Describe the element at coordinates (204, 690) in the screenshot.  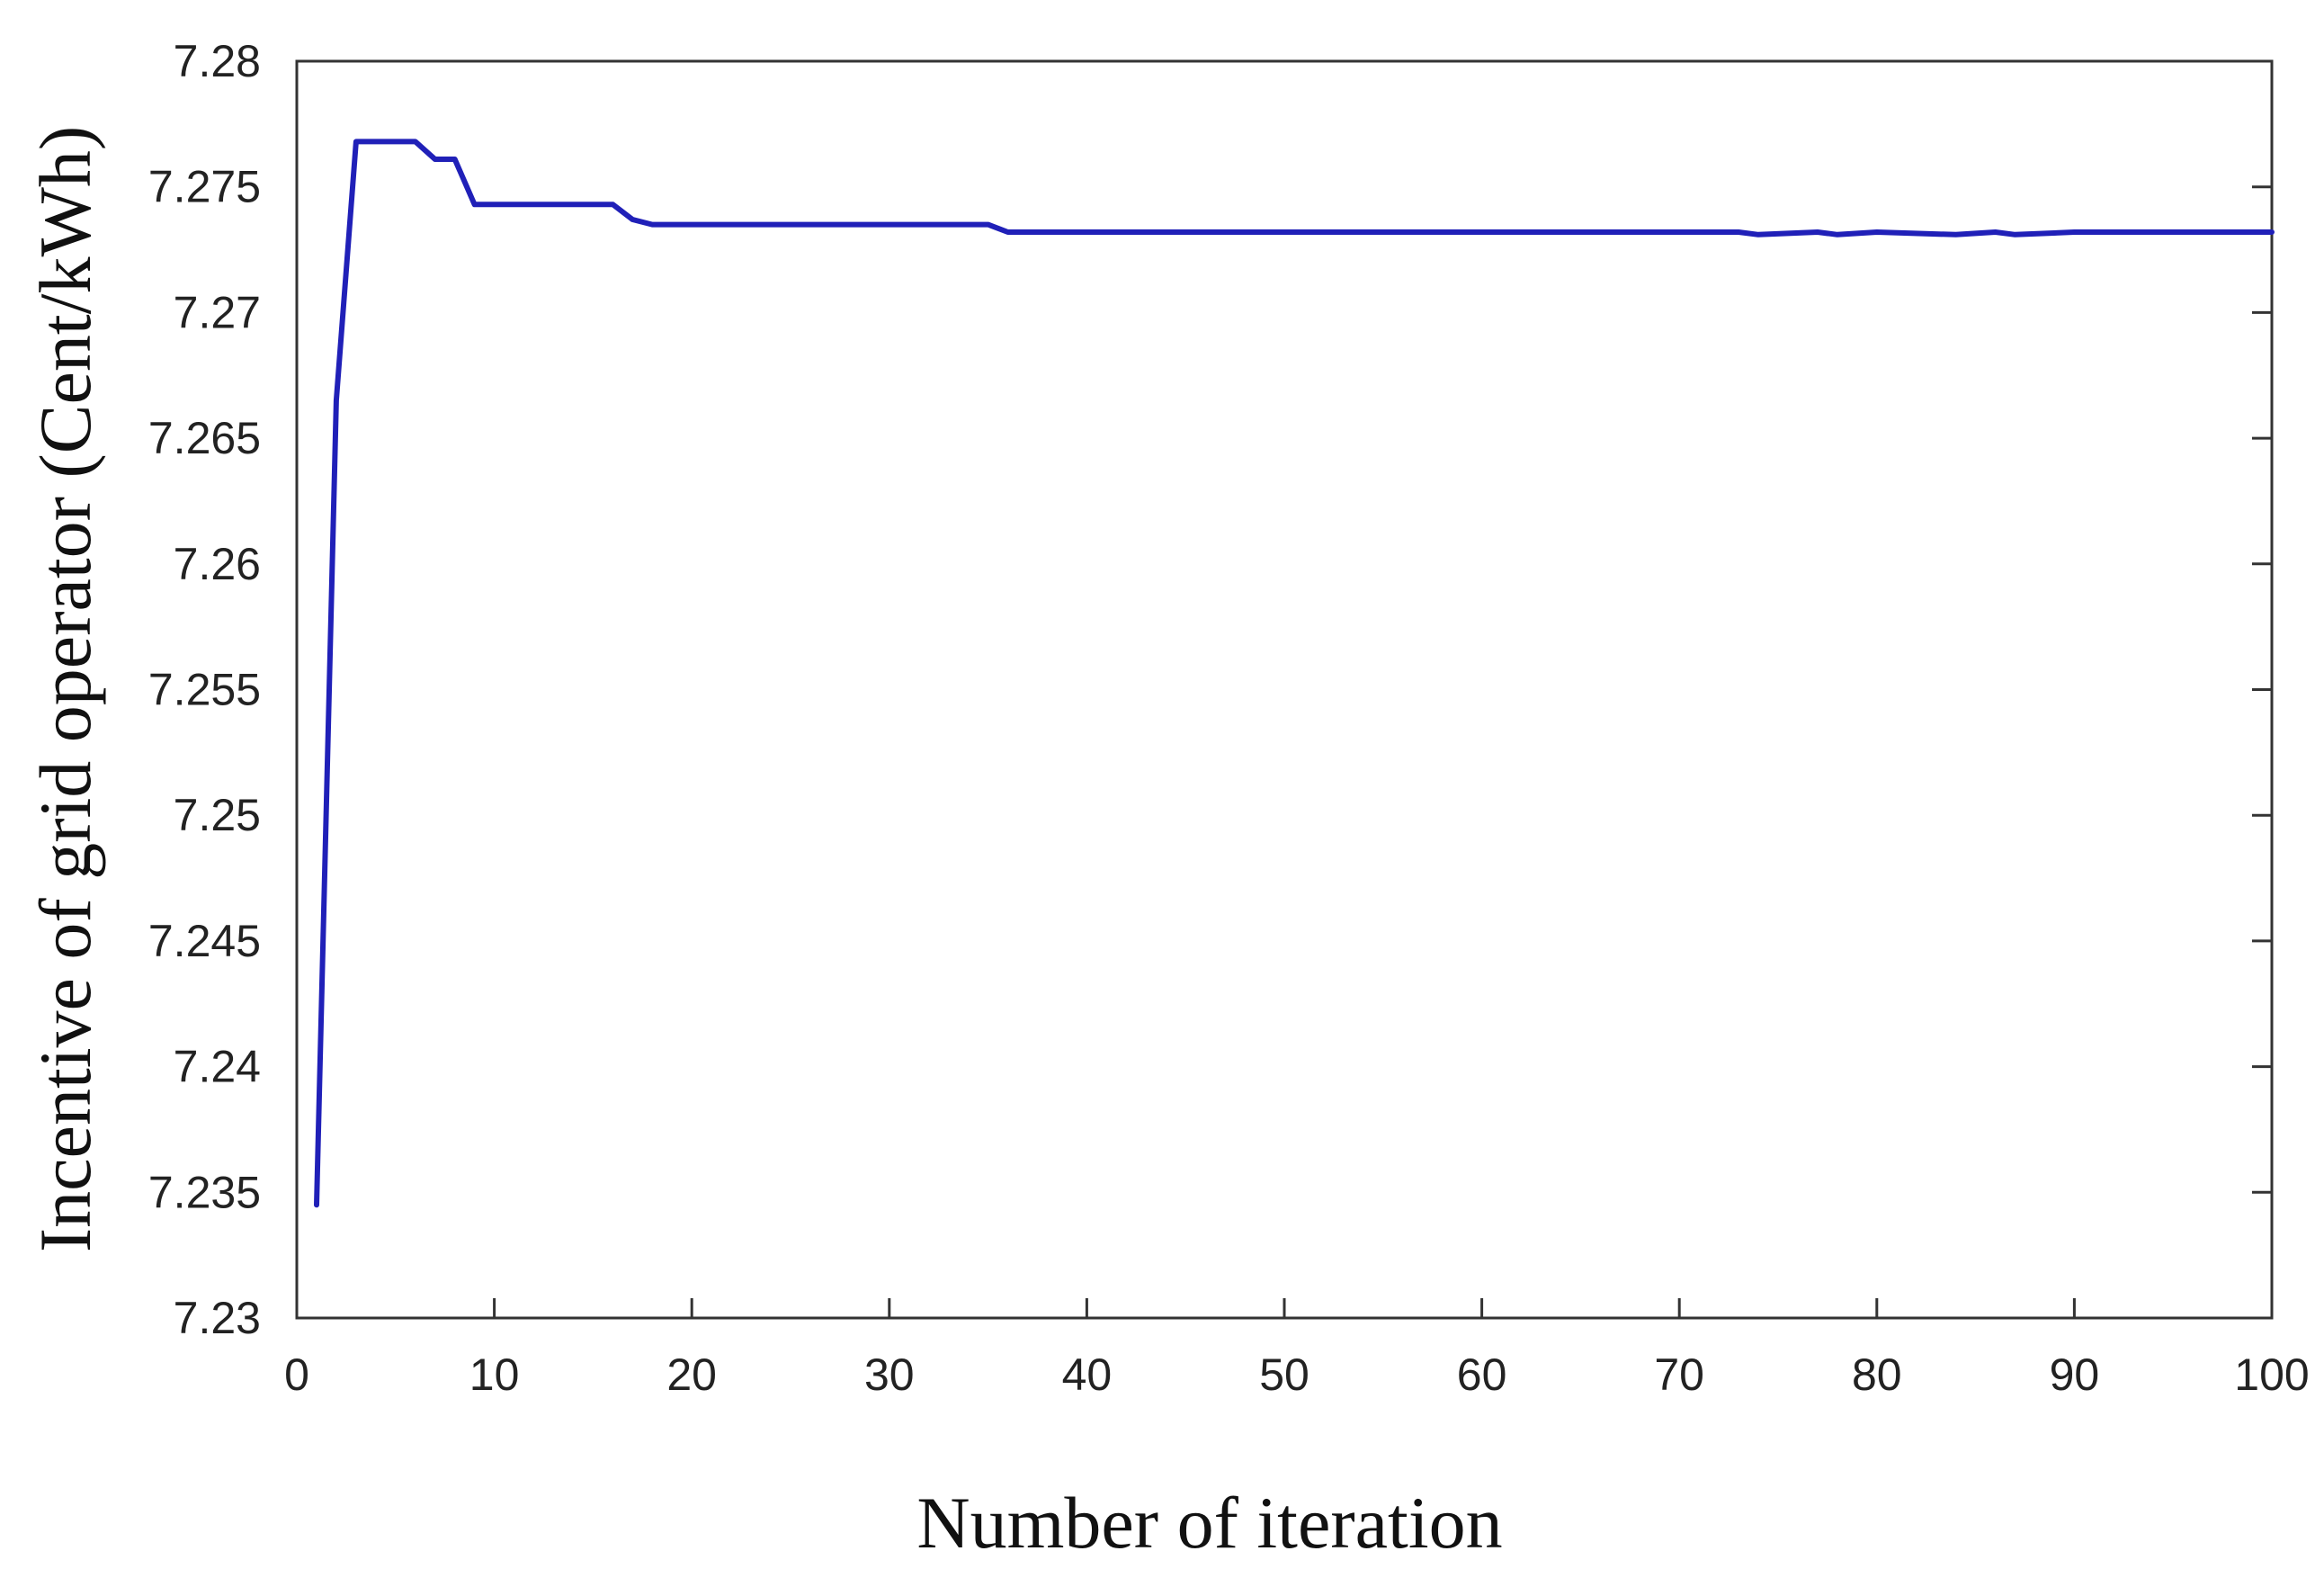
I see `y-tick-label: 7.255` at that location.